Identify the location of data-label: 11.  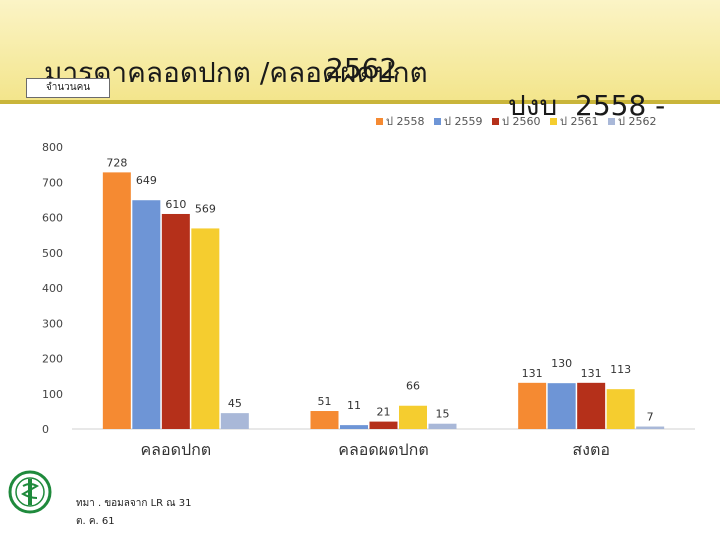
(354, 405).